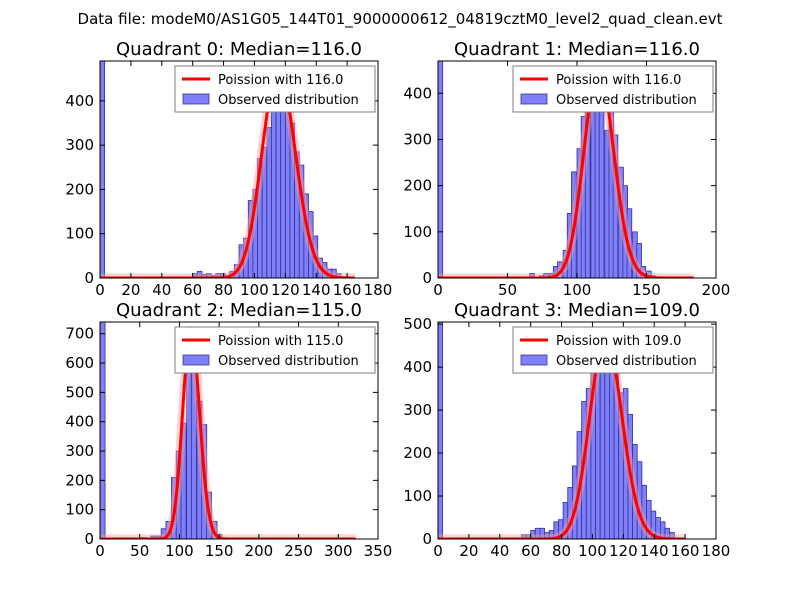 This screenshot has width=800, height=600. Describe the element at coordinates (79, 363) in the screenshot. I see `y-tick-label: 600` at that location.